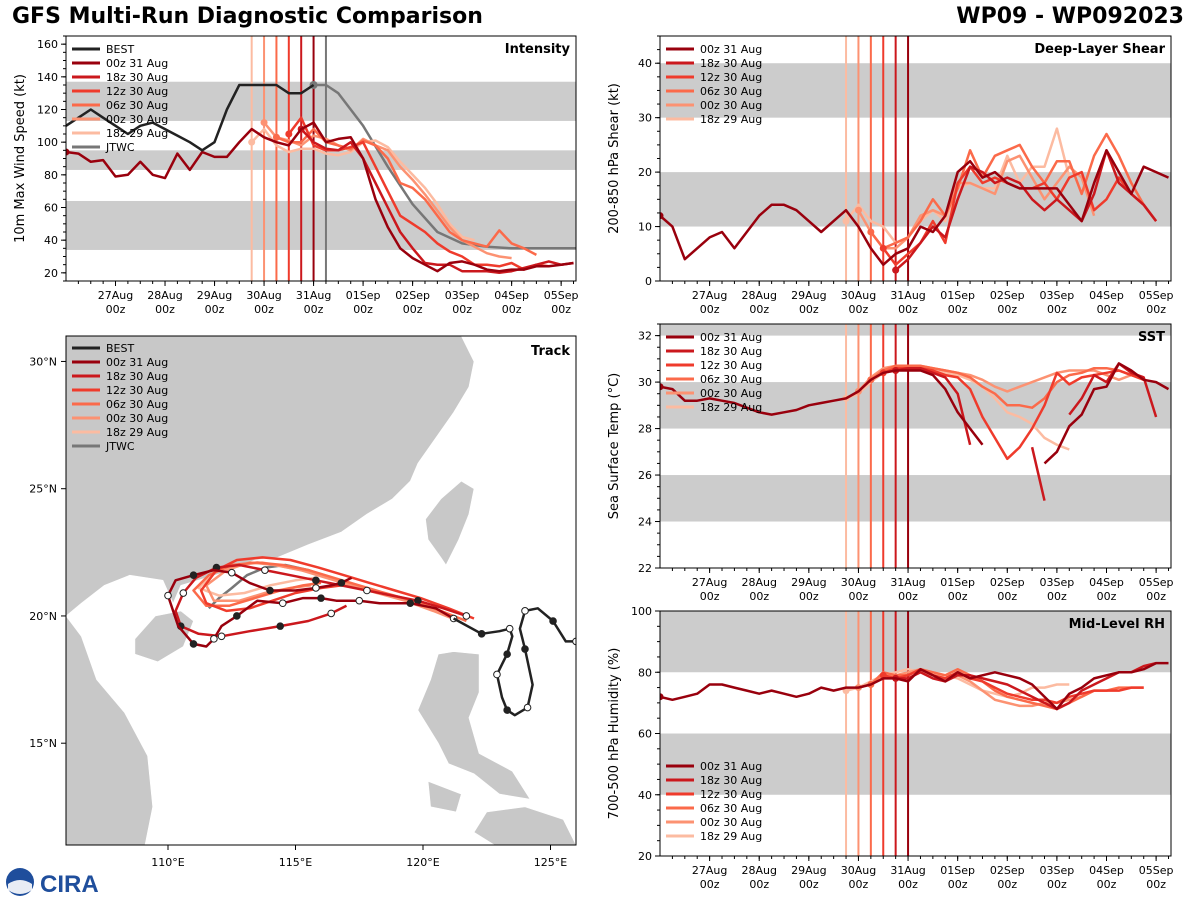 The height and width of the screenshot is (900, 1200). I want to click on shear-threshold-band, so click(915, 90).